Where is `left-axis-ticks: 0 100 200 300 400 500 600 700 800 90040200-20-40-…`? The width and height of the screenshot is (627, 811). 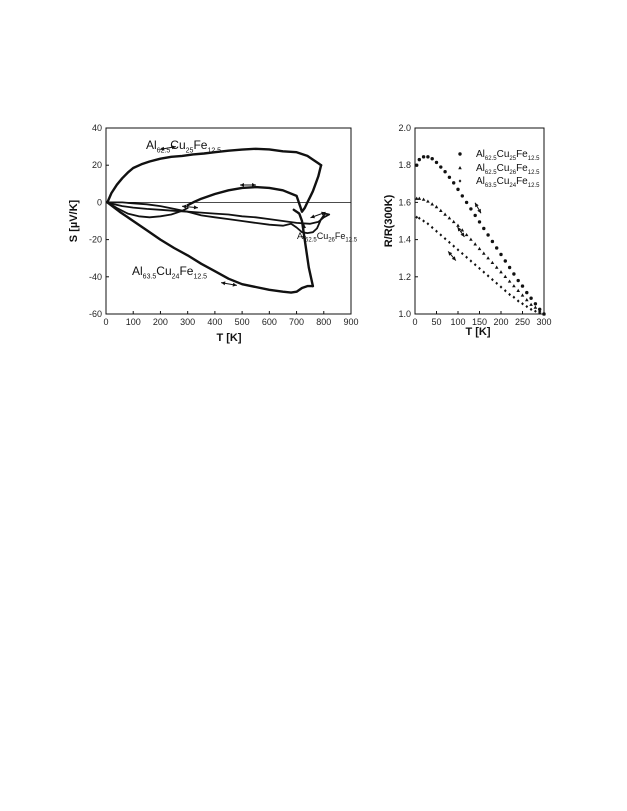 left-axis-ticks: 0 100 200 300 400 500 600 700 800 90040200-20-40-… is located at coordinates (224, 225).